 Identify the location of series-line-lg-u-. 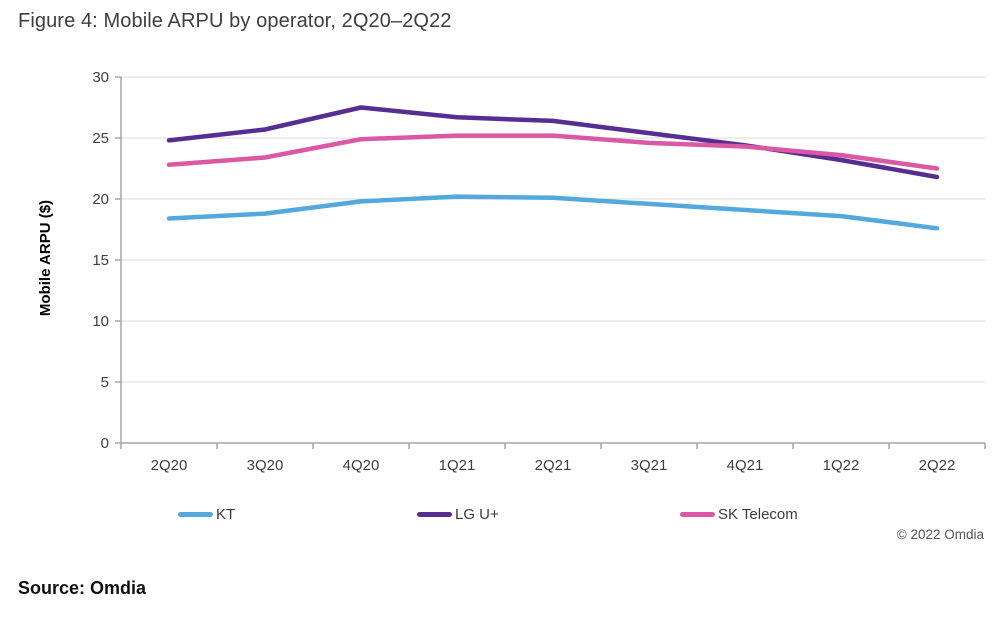
(553, 142).